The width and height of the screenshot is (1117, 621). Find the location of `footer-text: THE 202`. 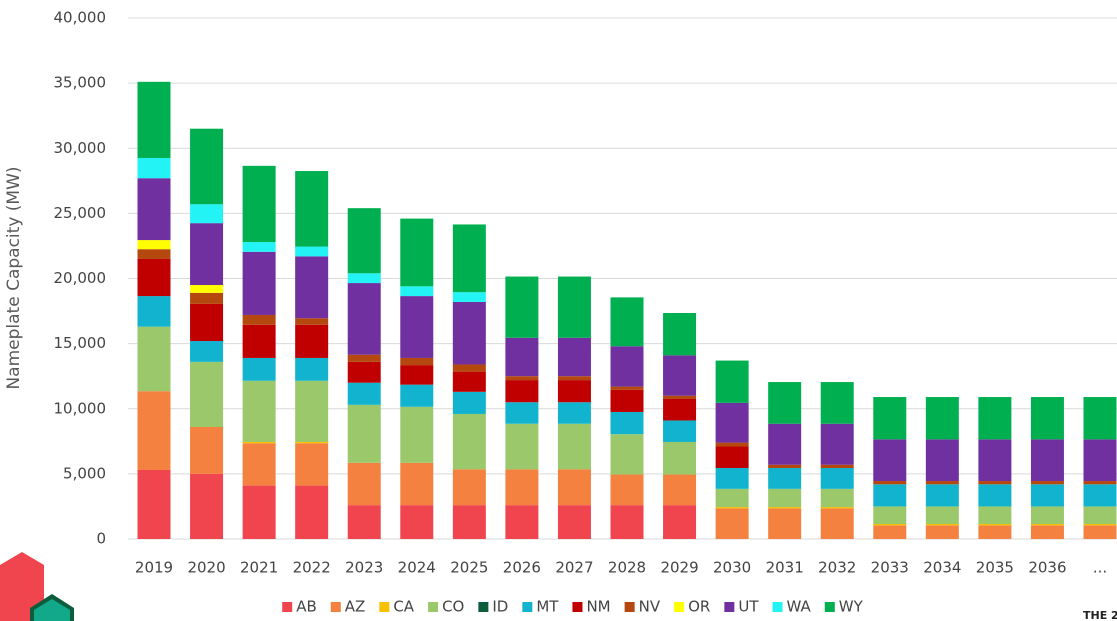

footer-text: THE 202 is located at coordinates (1100, 615).